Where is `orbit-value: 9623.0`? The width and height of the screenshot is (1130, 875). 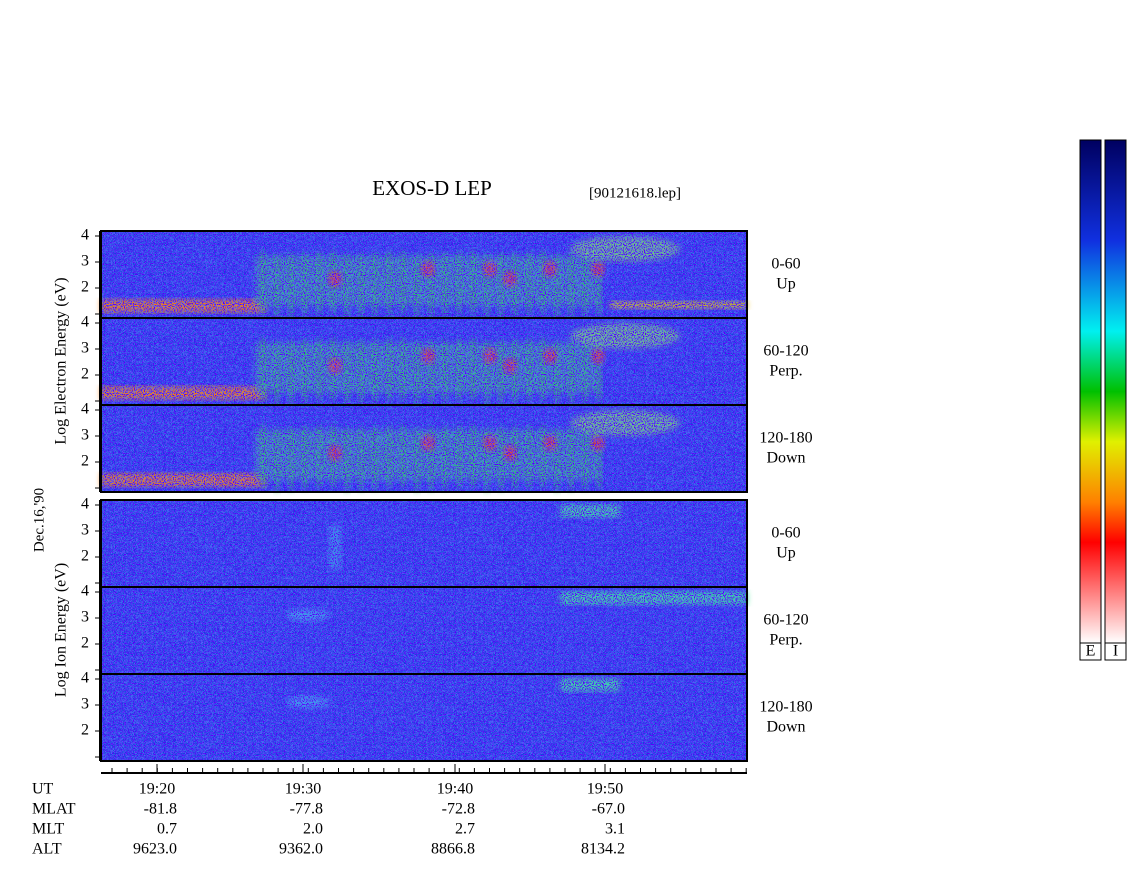 orbit-value: 9623.0 is located at coordinates (155, 849).